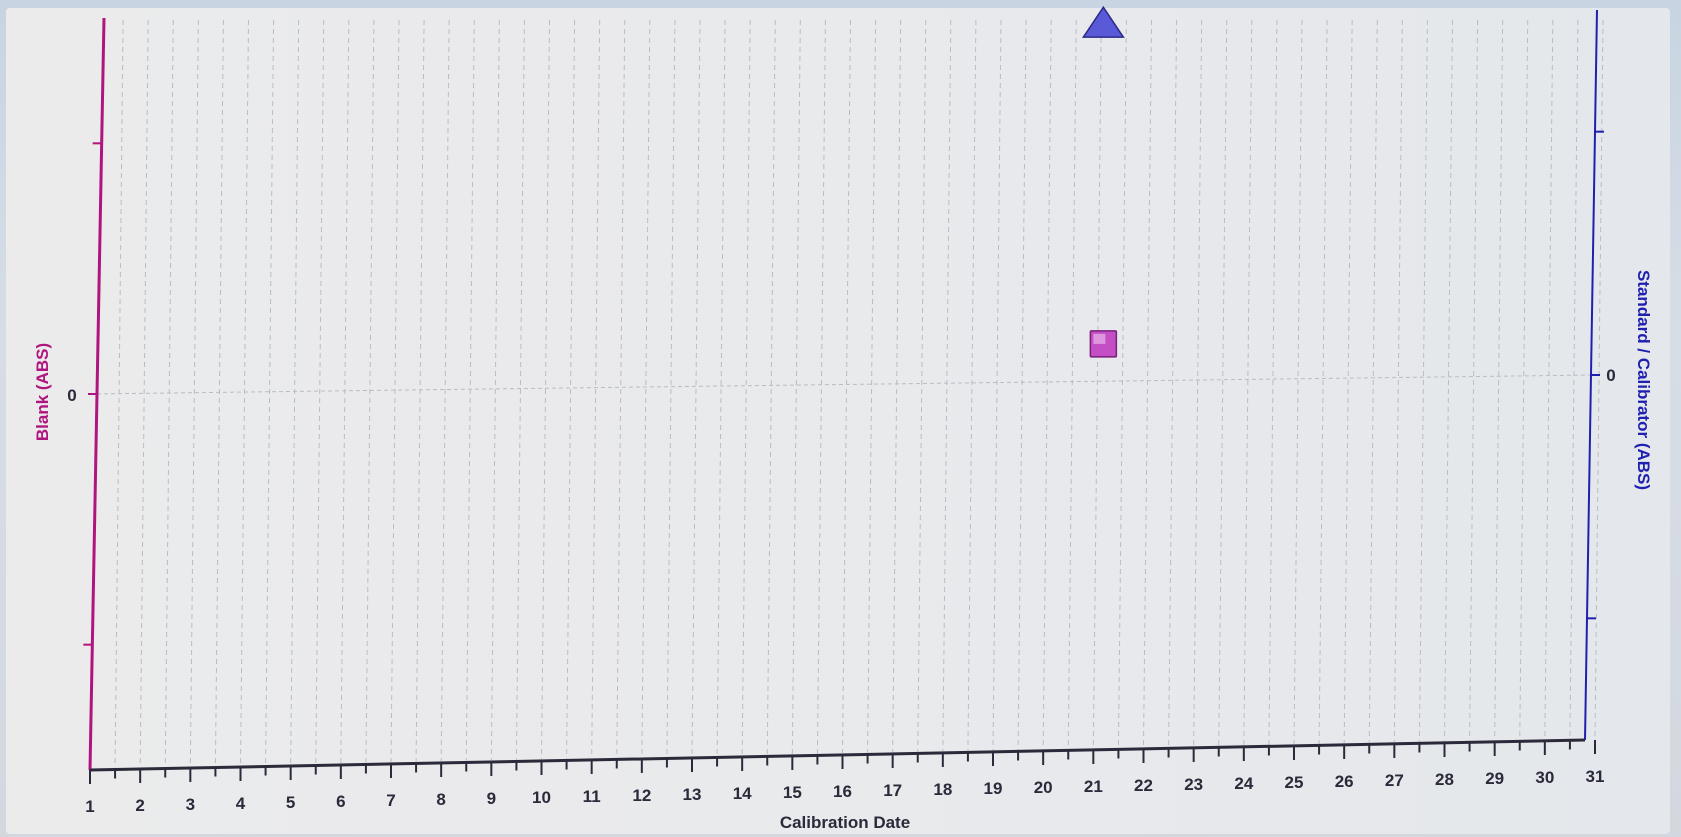 The width and height of the screenshot is (1681, 837). What do you see at coordinates (71, 395) in the screenshot?
I see `left-y-tick-label: 0` at bounding box center [71, 395].